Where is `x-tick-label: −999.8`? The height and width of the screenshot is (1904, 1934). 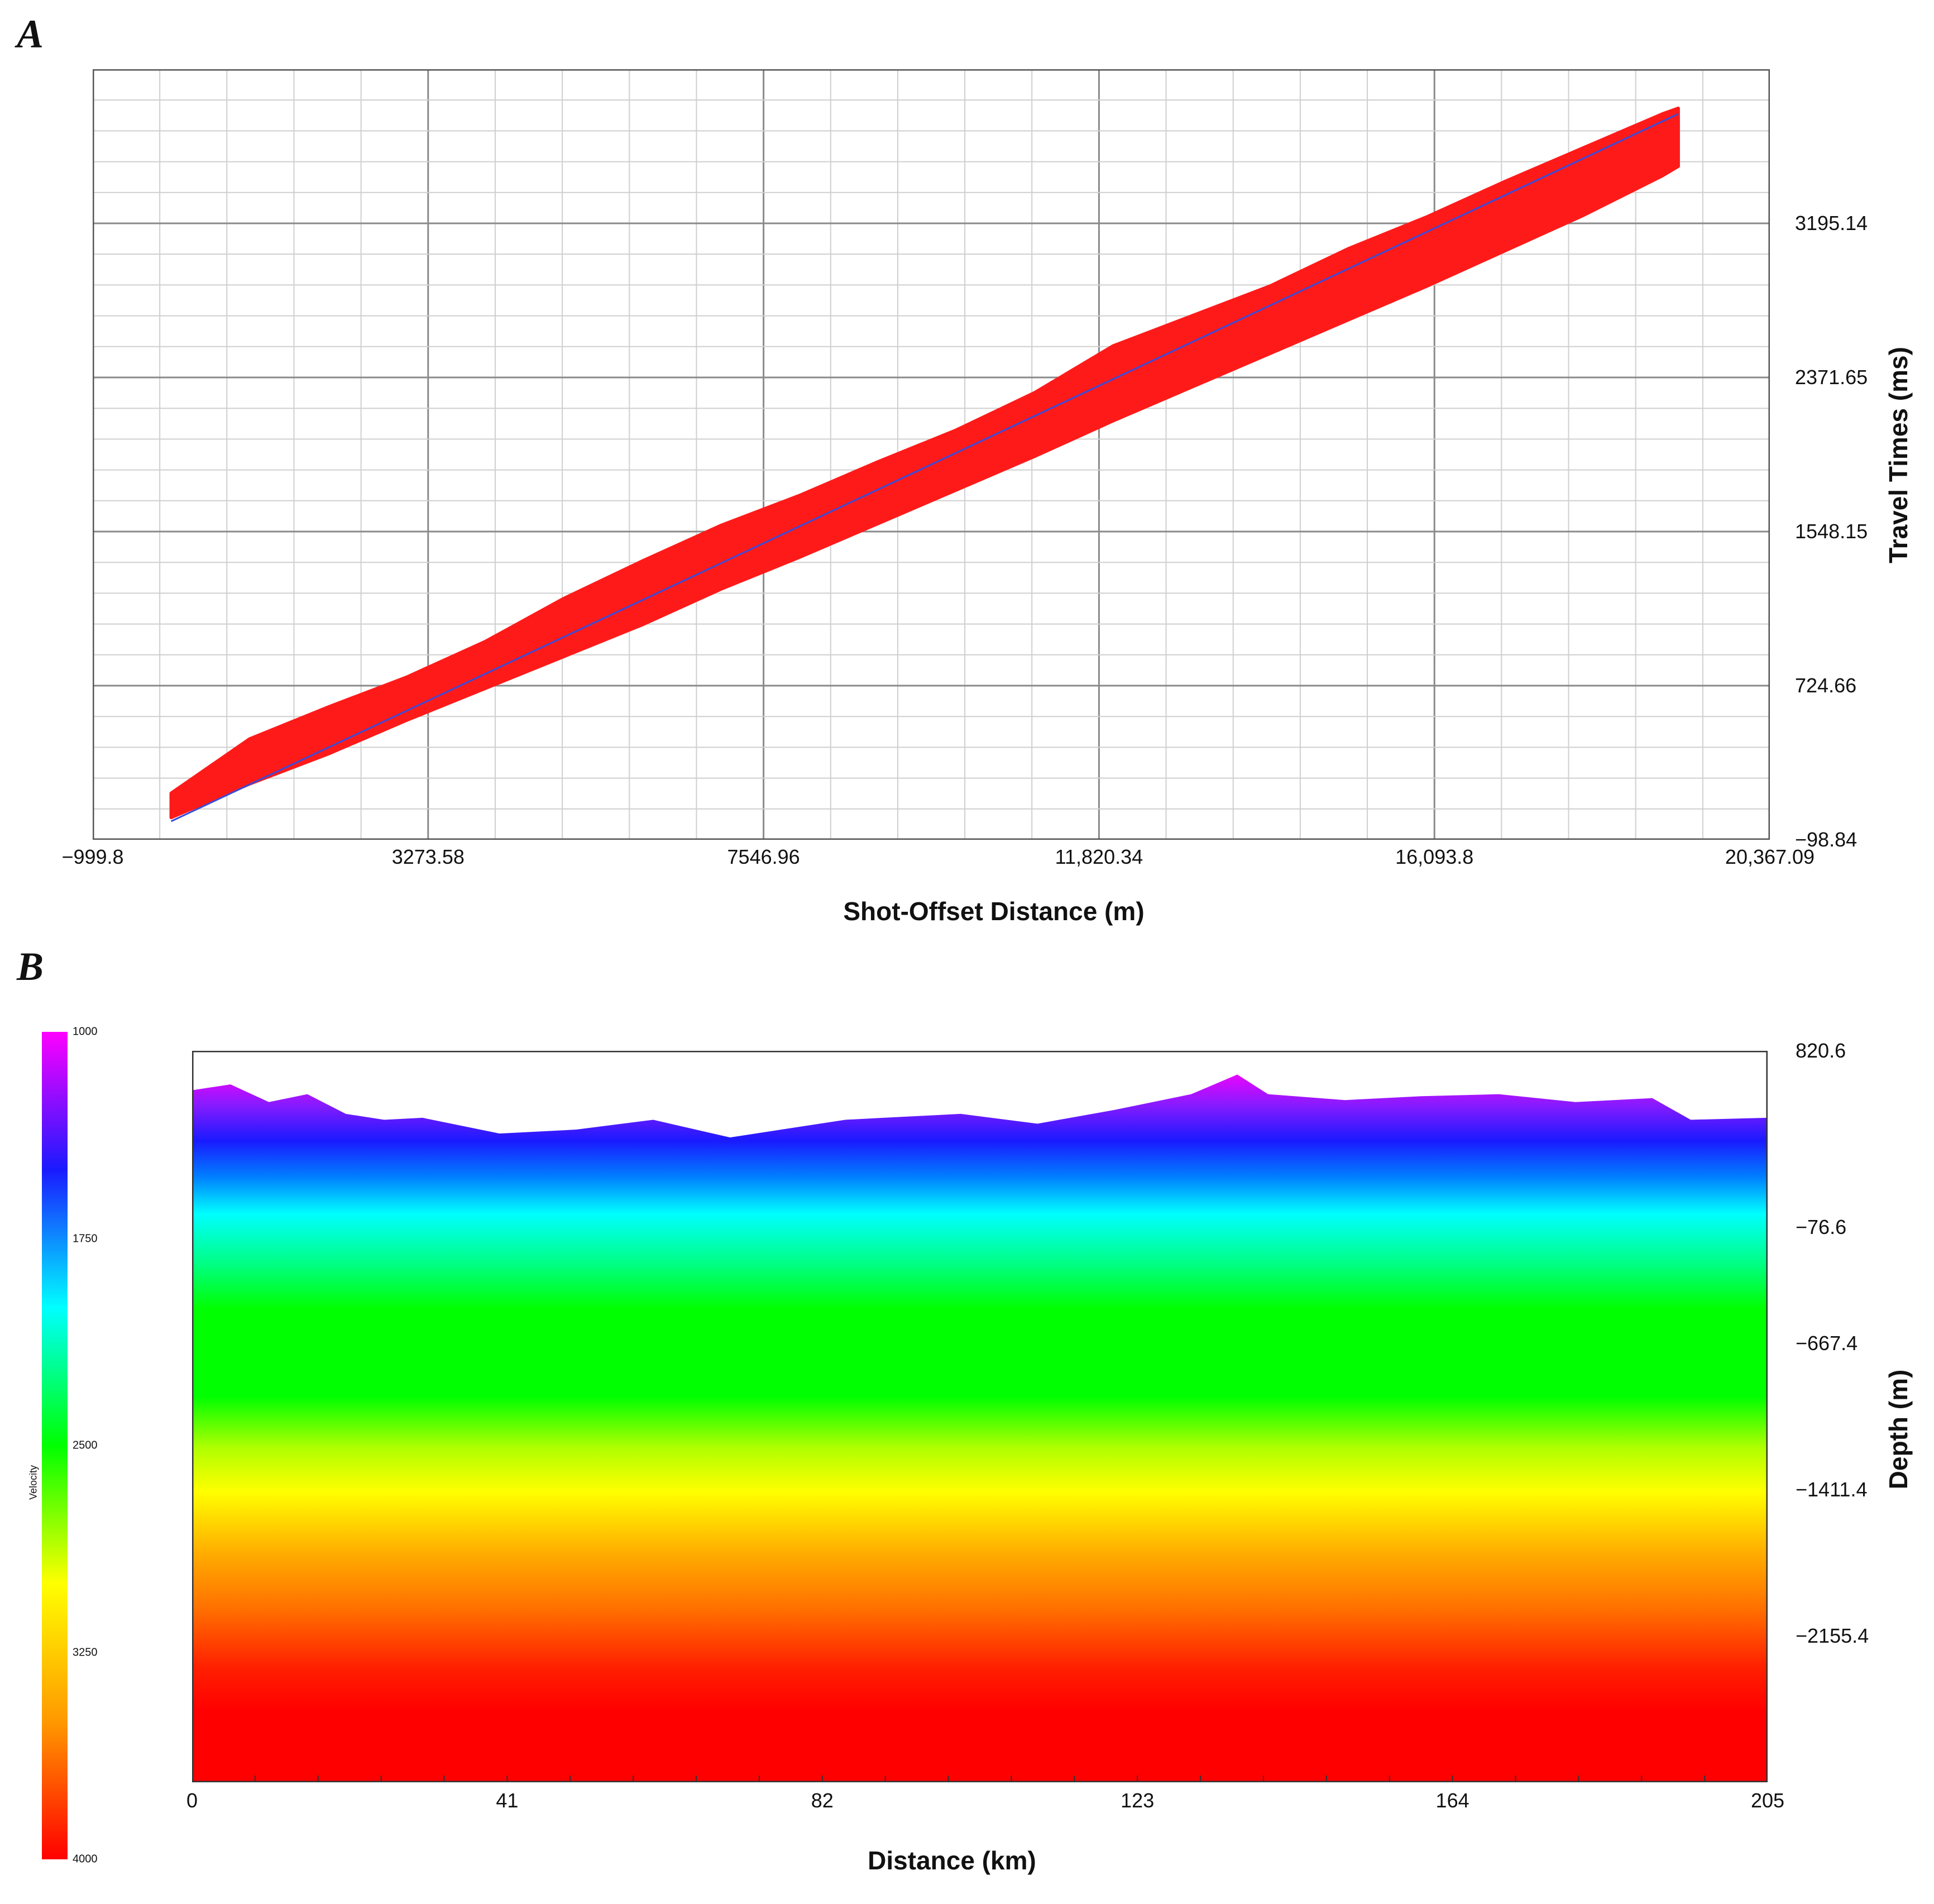 x-tick-label: −999.8 is located at coordinates (92, 856).